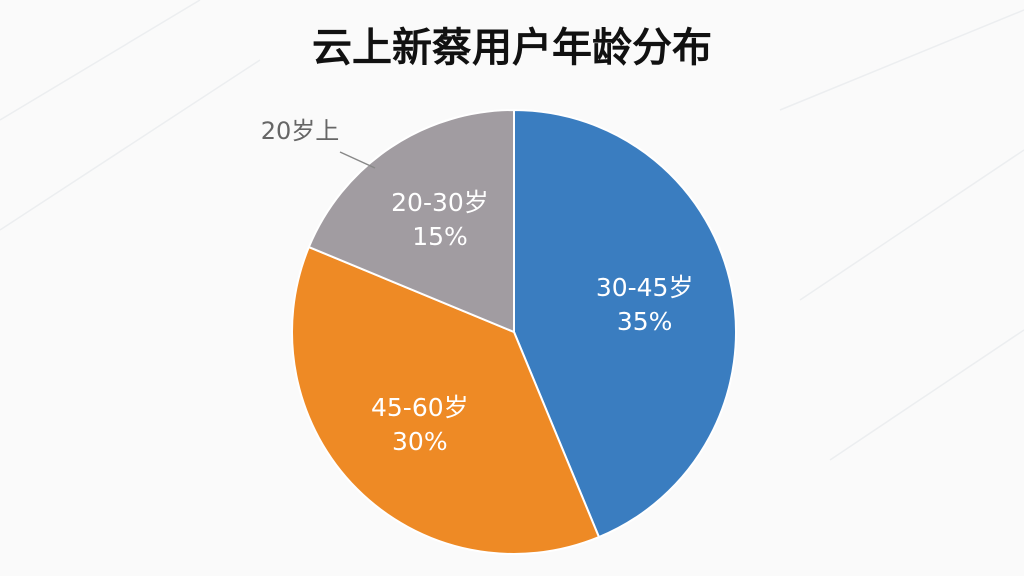  What do you see at coordinates (512, 48) in the screenshot?
I see `chart-title: 云上新蔡用户年龄分布` at bounding box center [512, 48].